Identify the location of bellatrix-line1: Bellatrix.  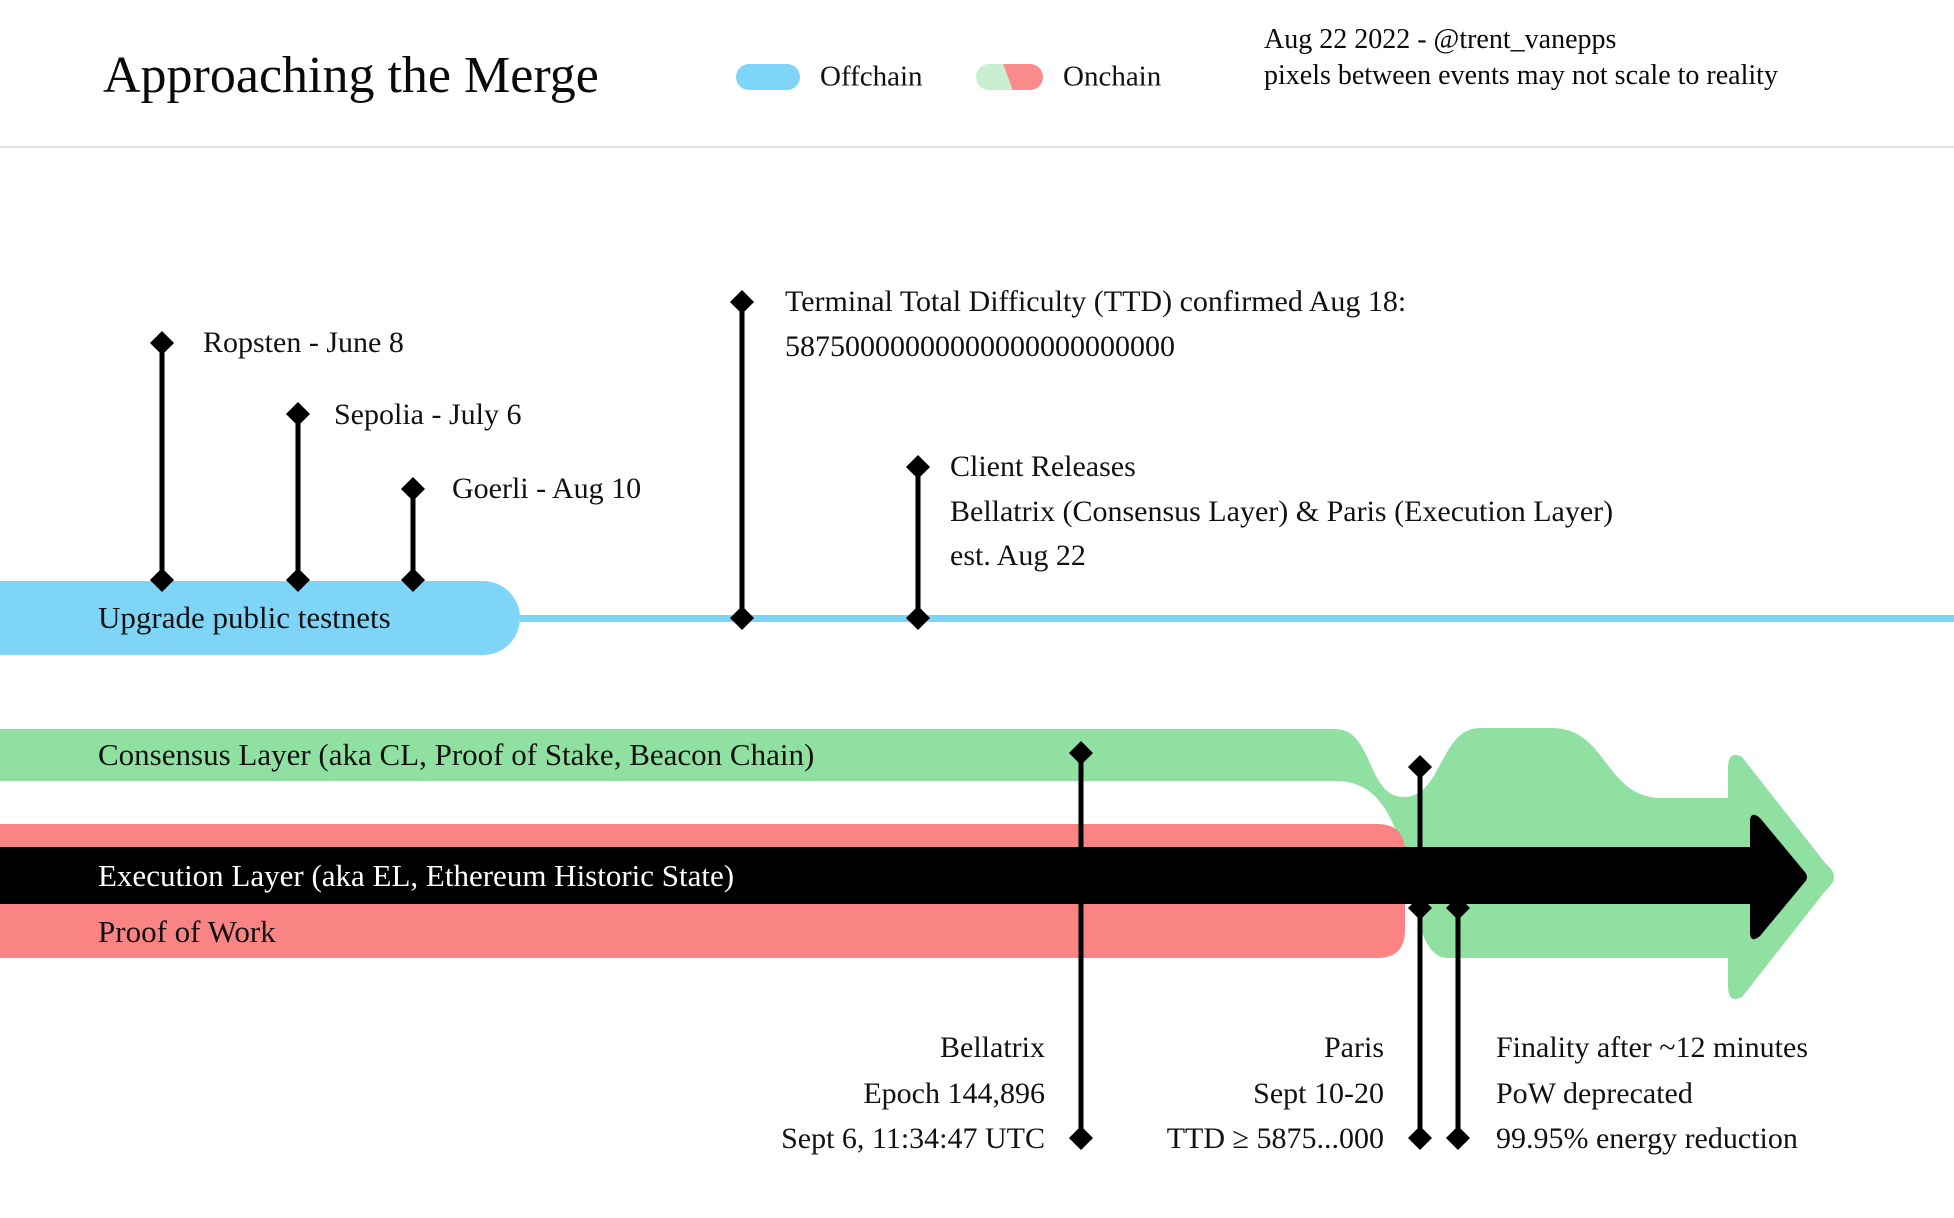
(992, 1047).